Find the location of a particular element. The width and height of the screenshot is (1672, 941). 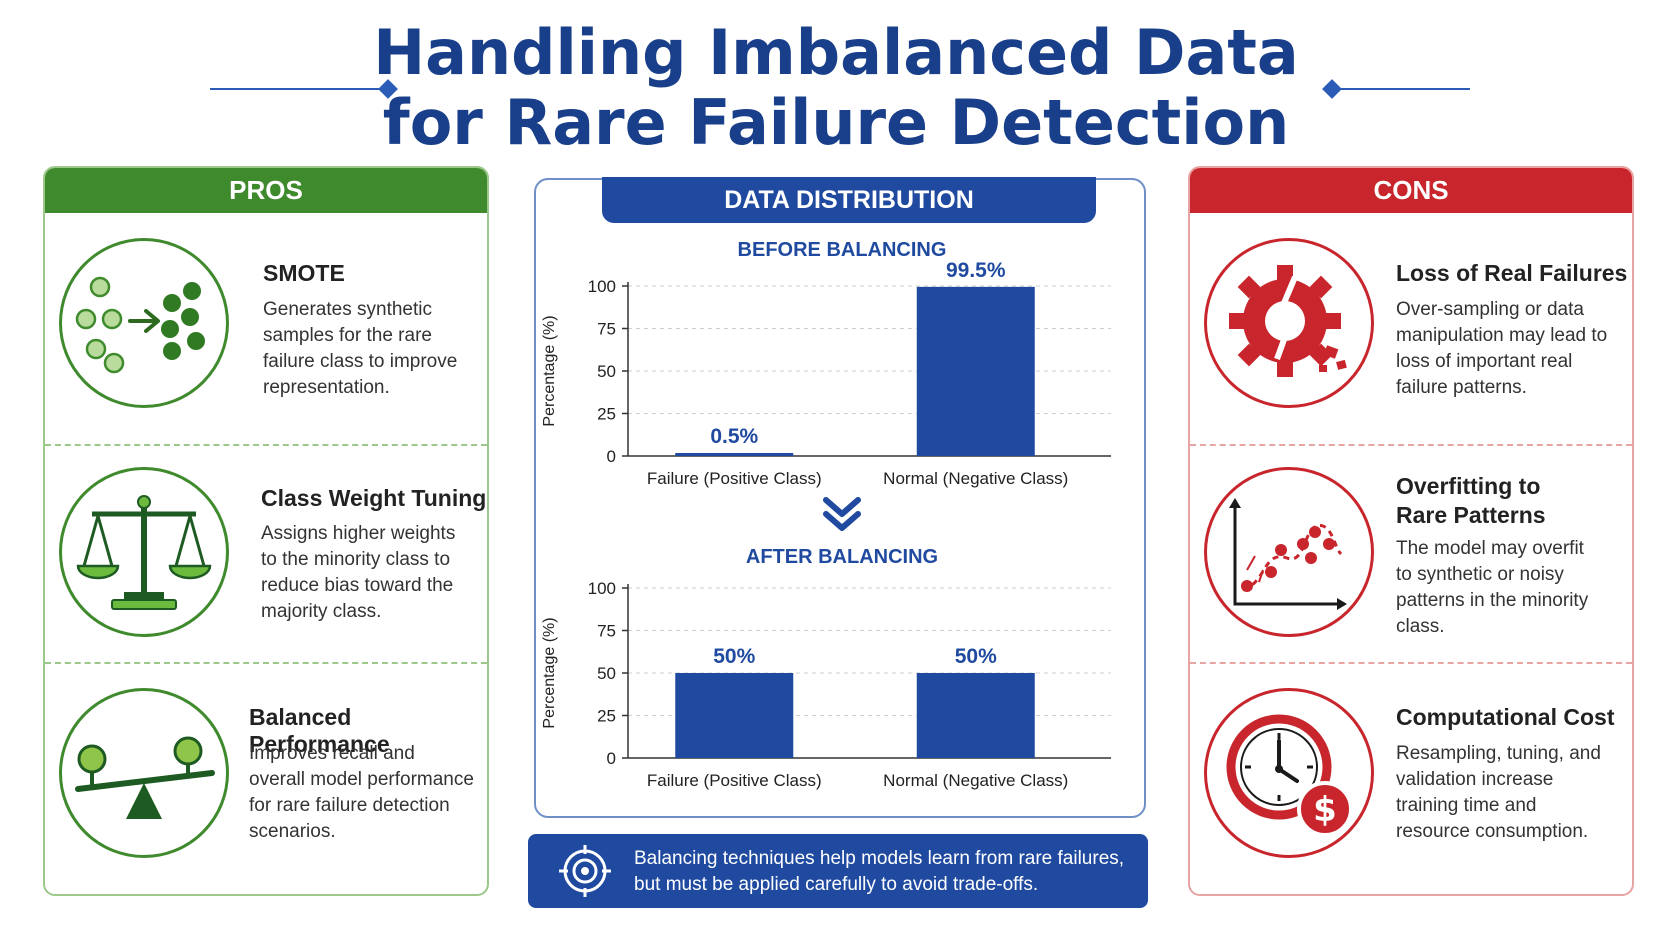

balanced-performance-title: Balanced Performance is located at coordinates (319, 730).